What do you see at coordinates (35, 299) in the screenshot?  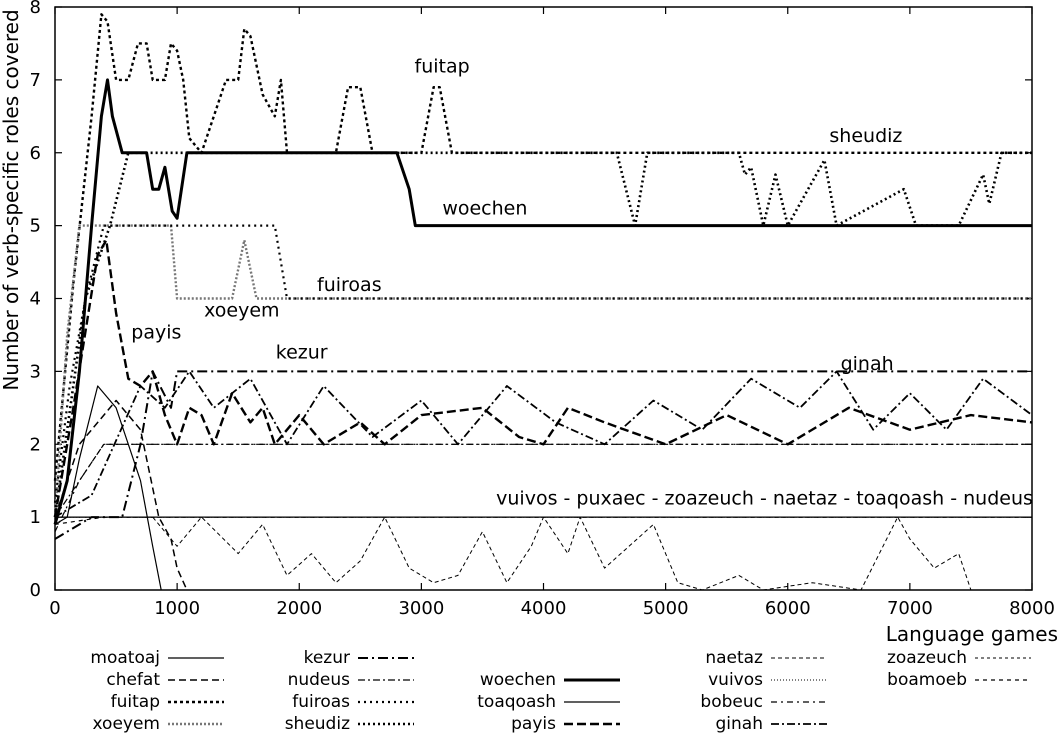 I see `y-tick-label: 4` at bounding box center [35, 299].